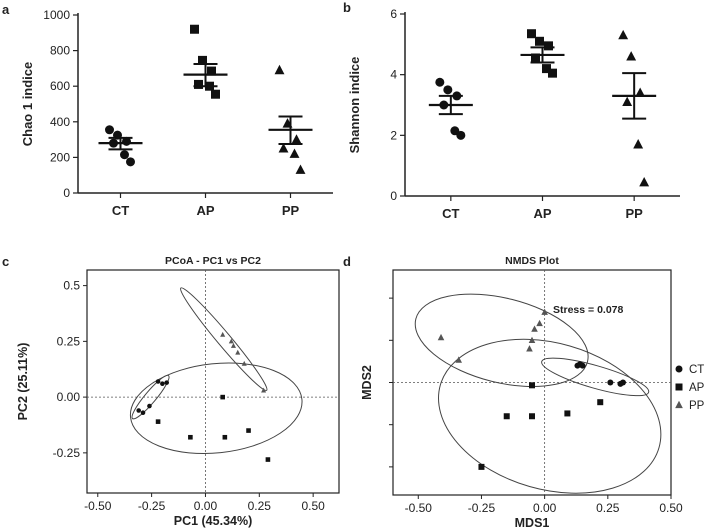 Image resolution: width=708 pixels, height=532 pixels. Describe the element at coordinates (679, 387) in the screenshot. I see `legend-marker-ap` at that location.